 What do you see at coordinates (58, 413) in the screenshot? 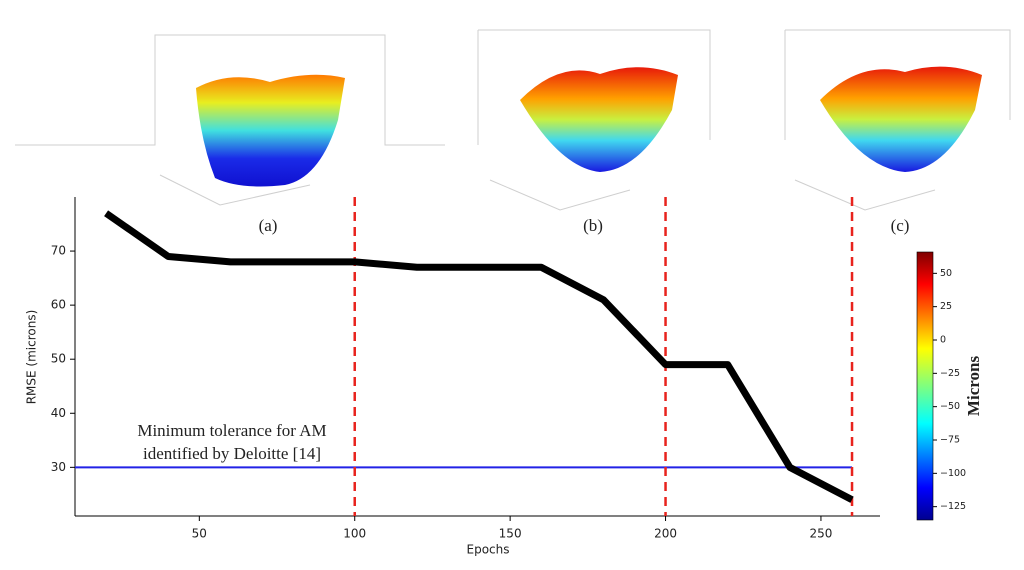
I see `y-tick-label: 40` at bounding box center [58, 413].